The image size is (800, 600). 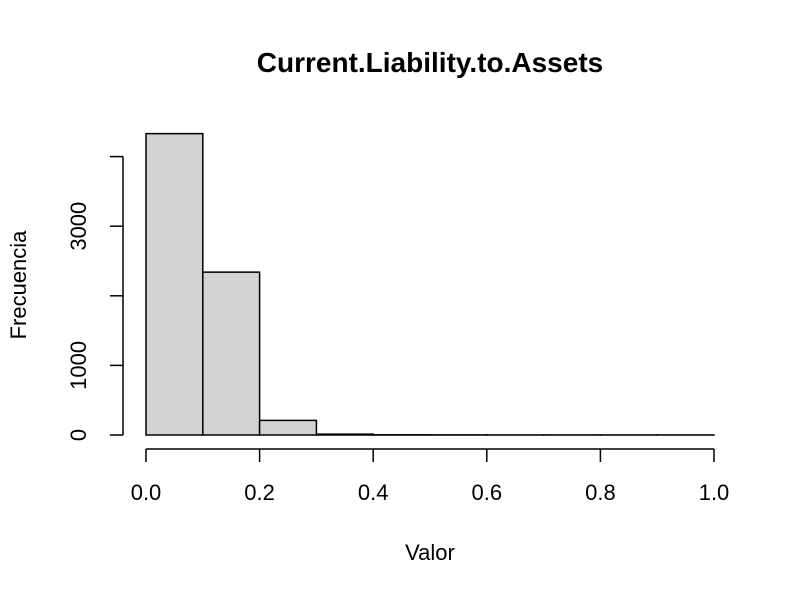 What do you see at coordinates (714, 492) in the screenshot?
I see `x-tick-label: 1.0` at bounding box center [714, 492].